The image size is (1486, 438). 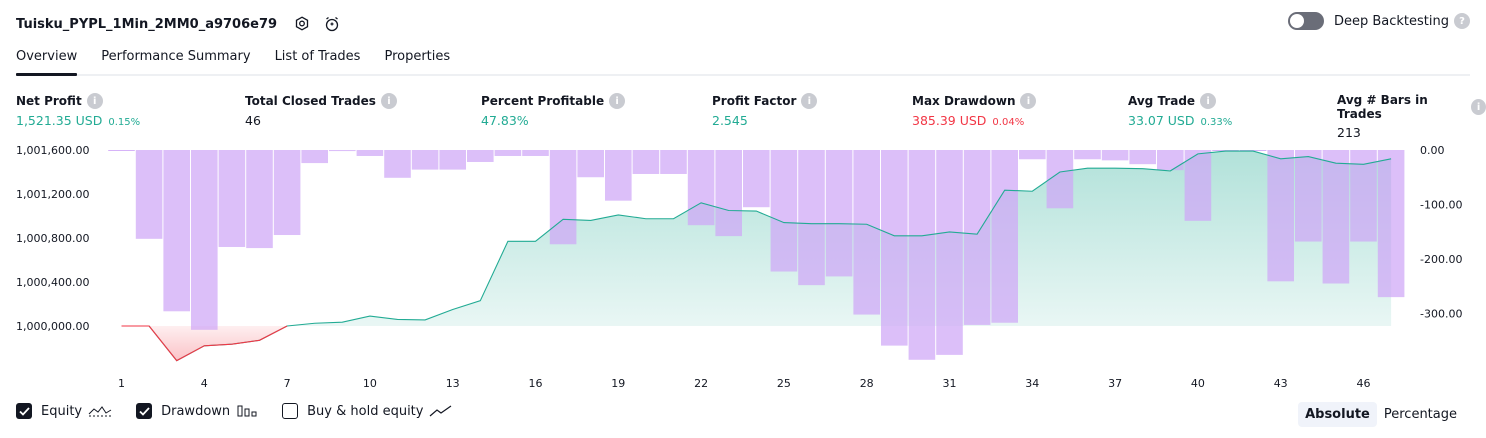 I want to click on x-tick-label: 37, so click(x=1115, y=383).